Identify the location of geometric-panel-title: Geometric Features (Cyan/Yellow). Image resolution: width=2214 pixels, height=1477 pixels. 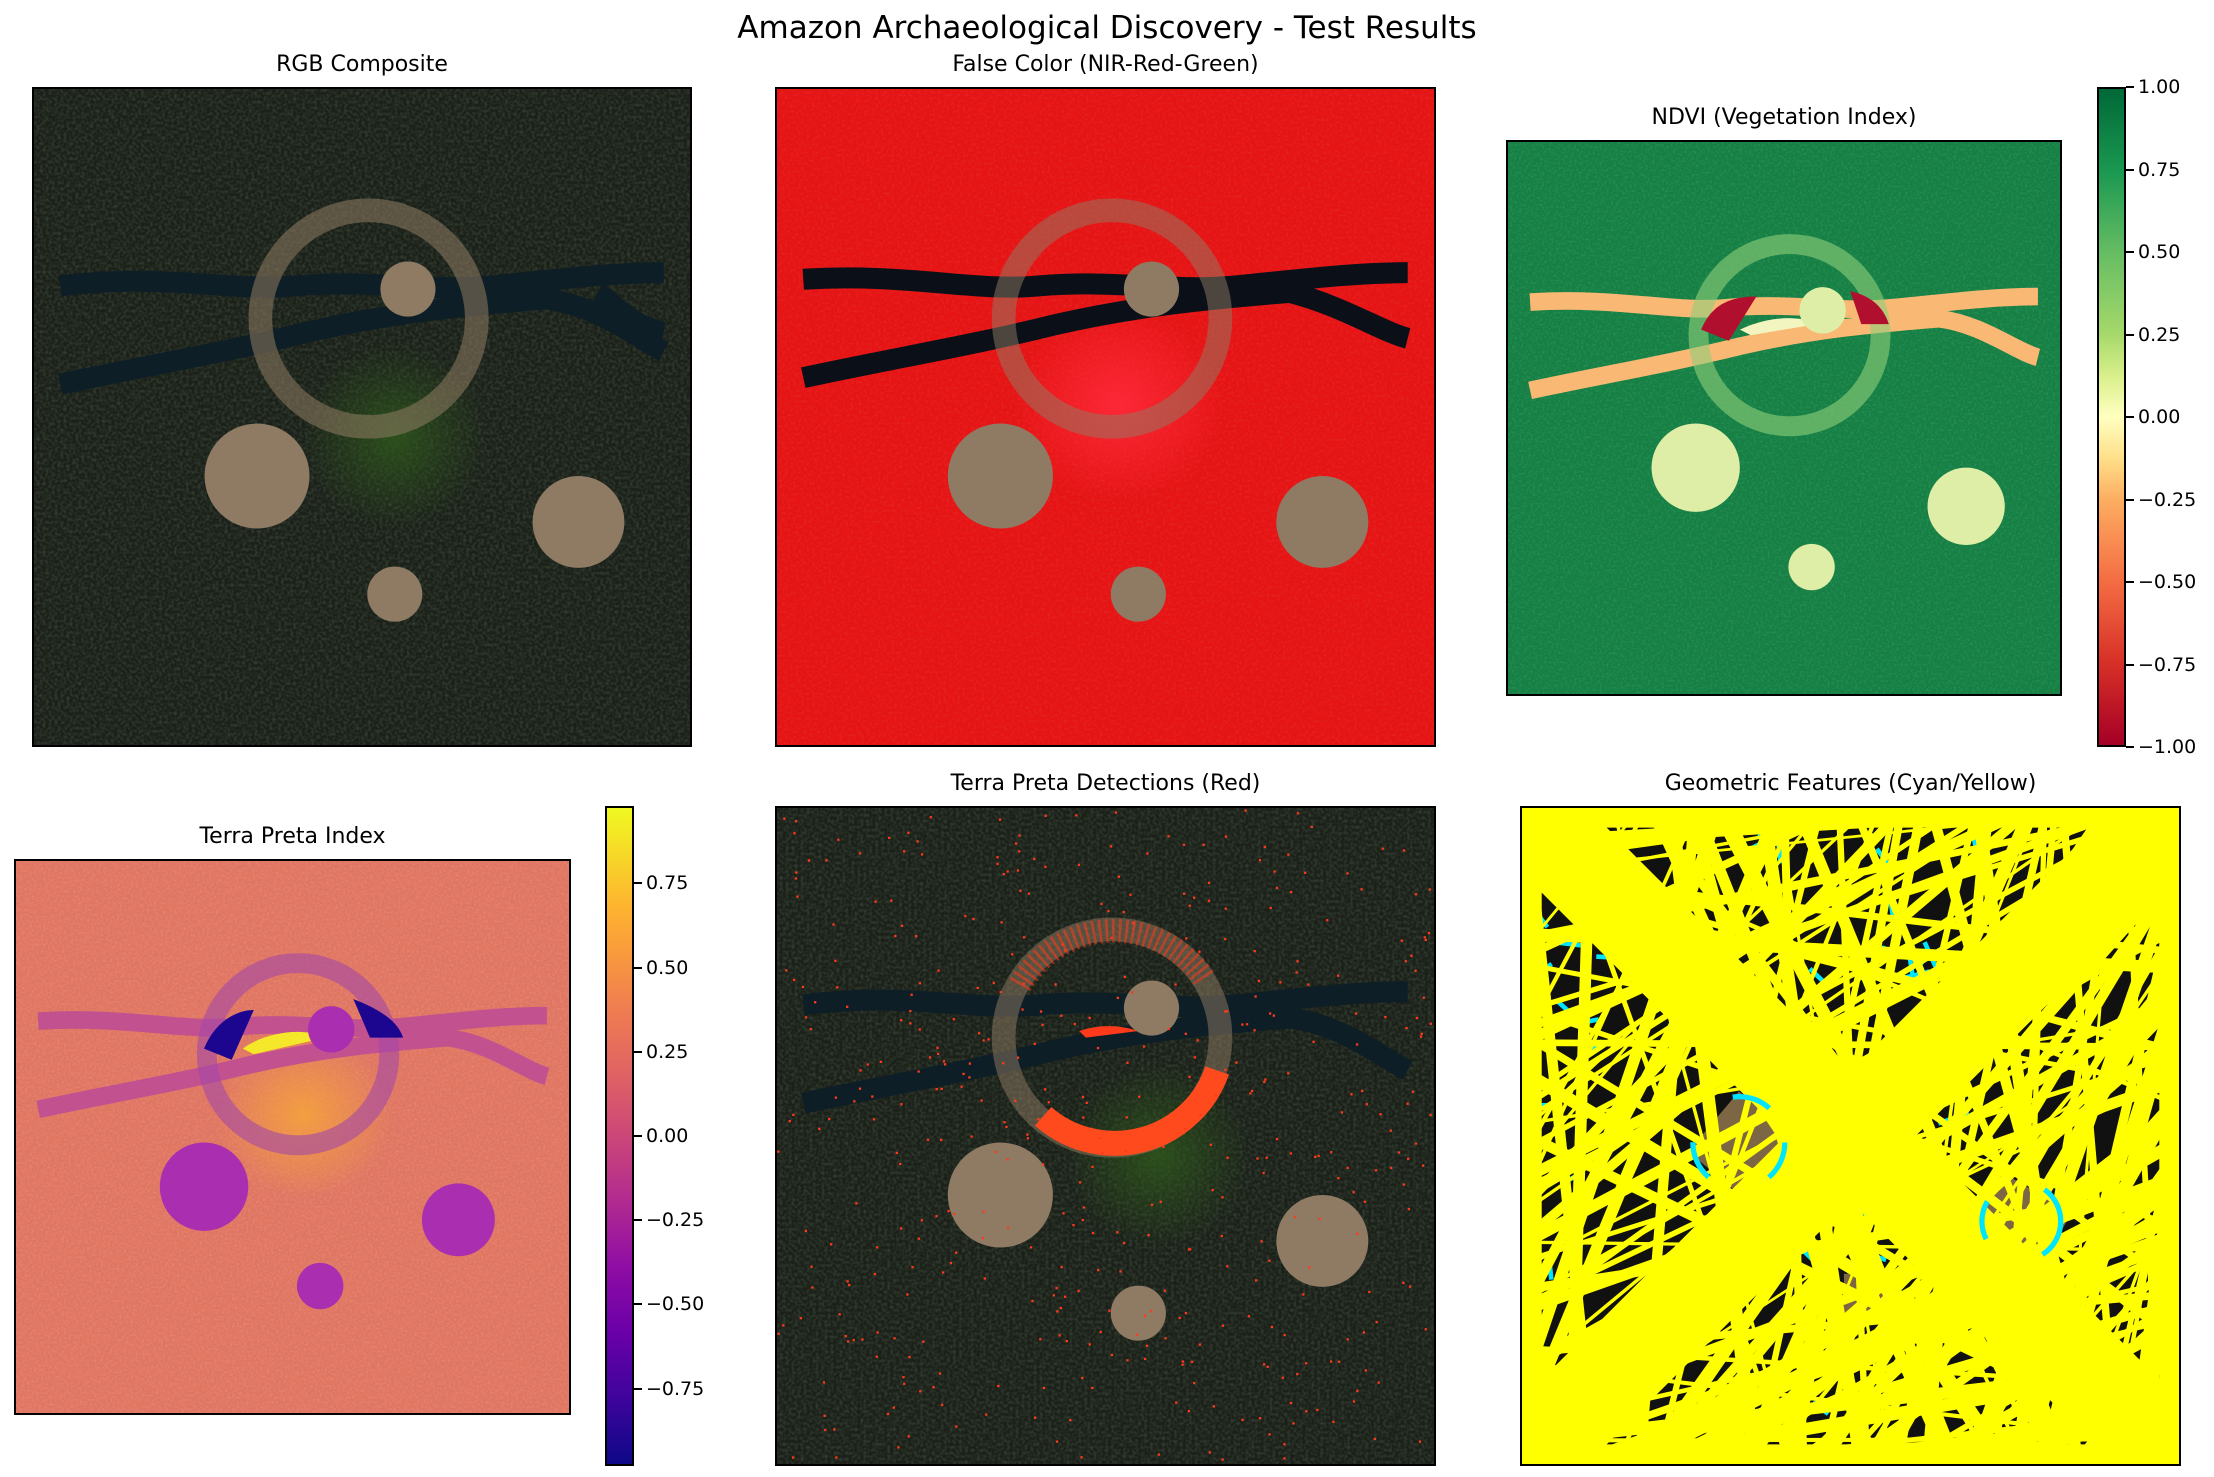
(1850, 783).